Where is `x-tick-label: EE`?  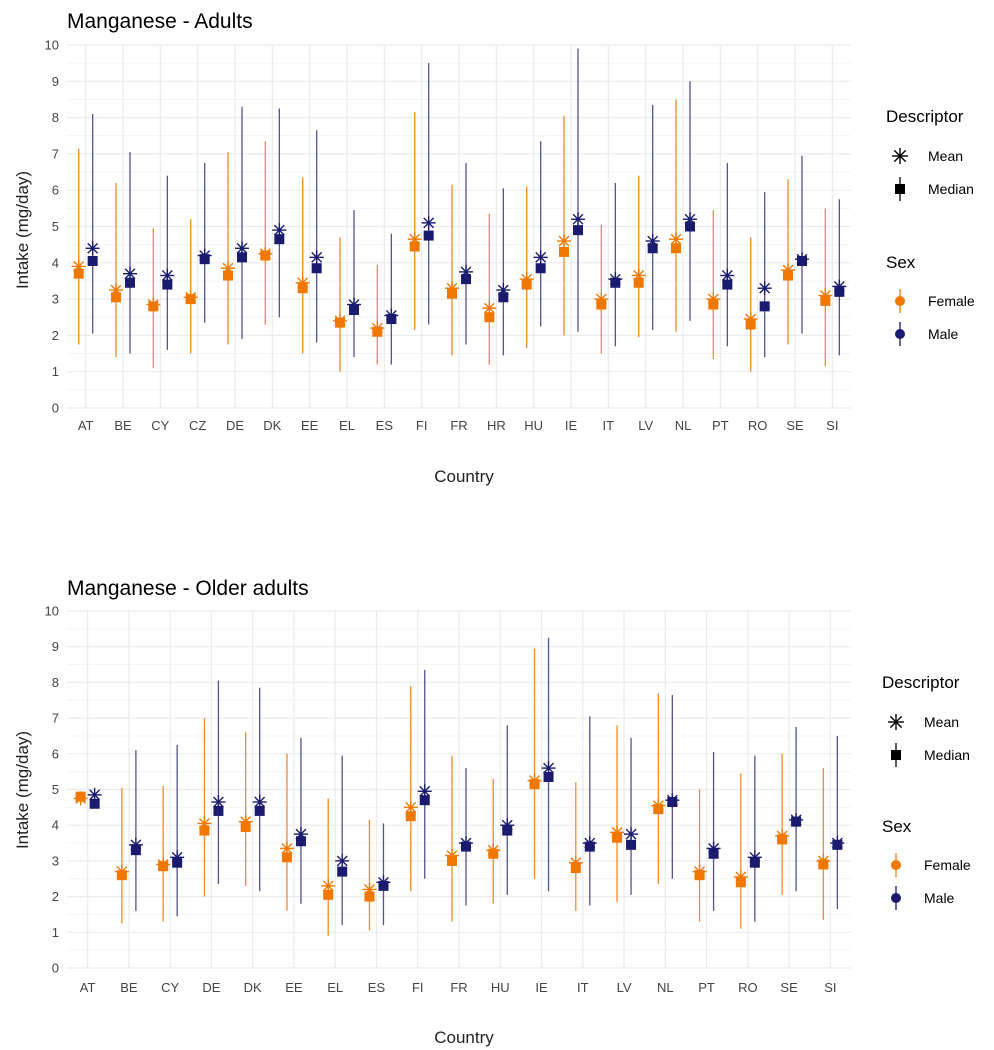 x-tick-label: EE is located at coordinates (310, 425).